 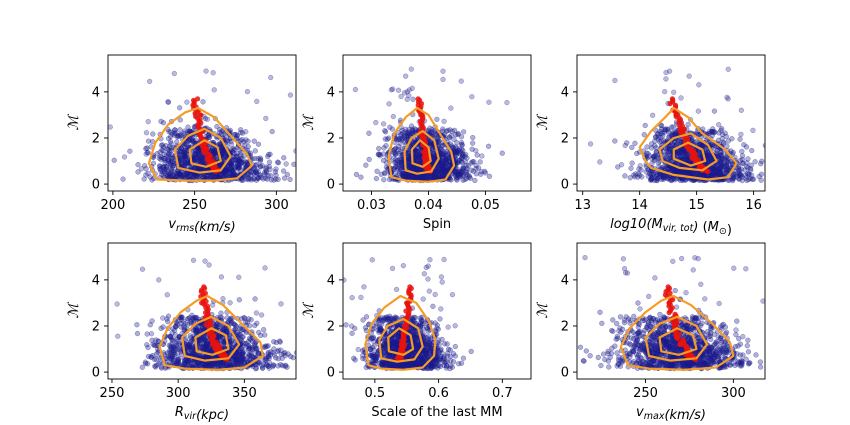 I want to click on contour-outer, so click(x=688, y=143).